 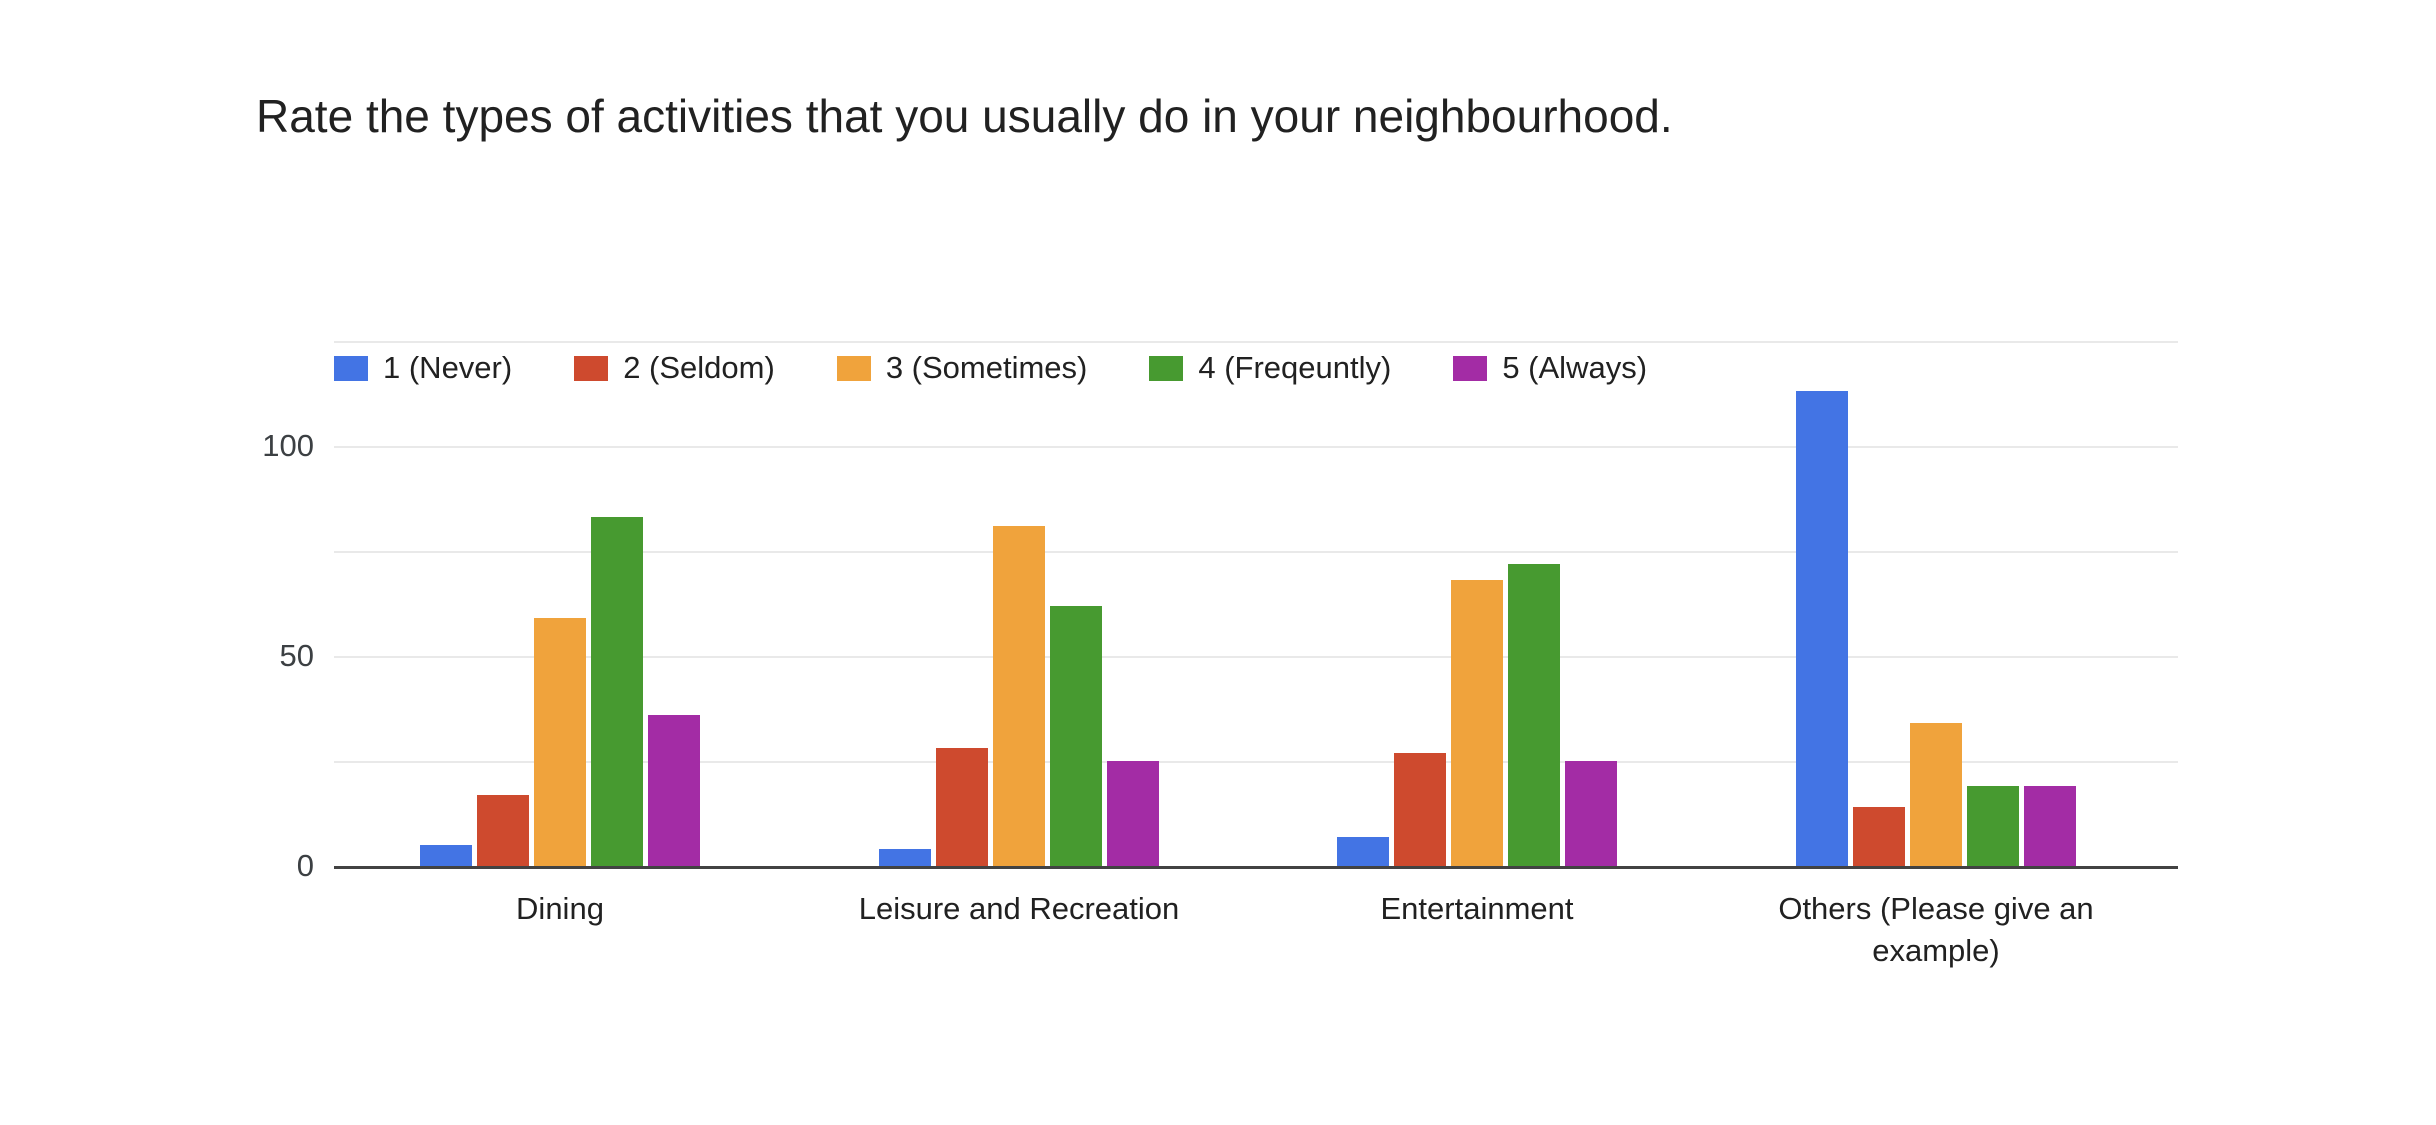 I want to click on legend-label: 5 (Always), so click(x=1575, y=367).